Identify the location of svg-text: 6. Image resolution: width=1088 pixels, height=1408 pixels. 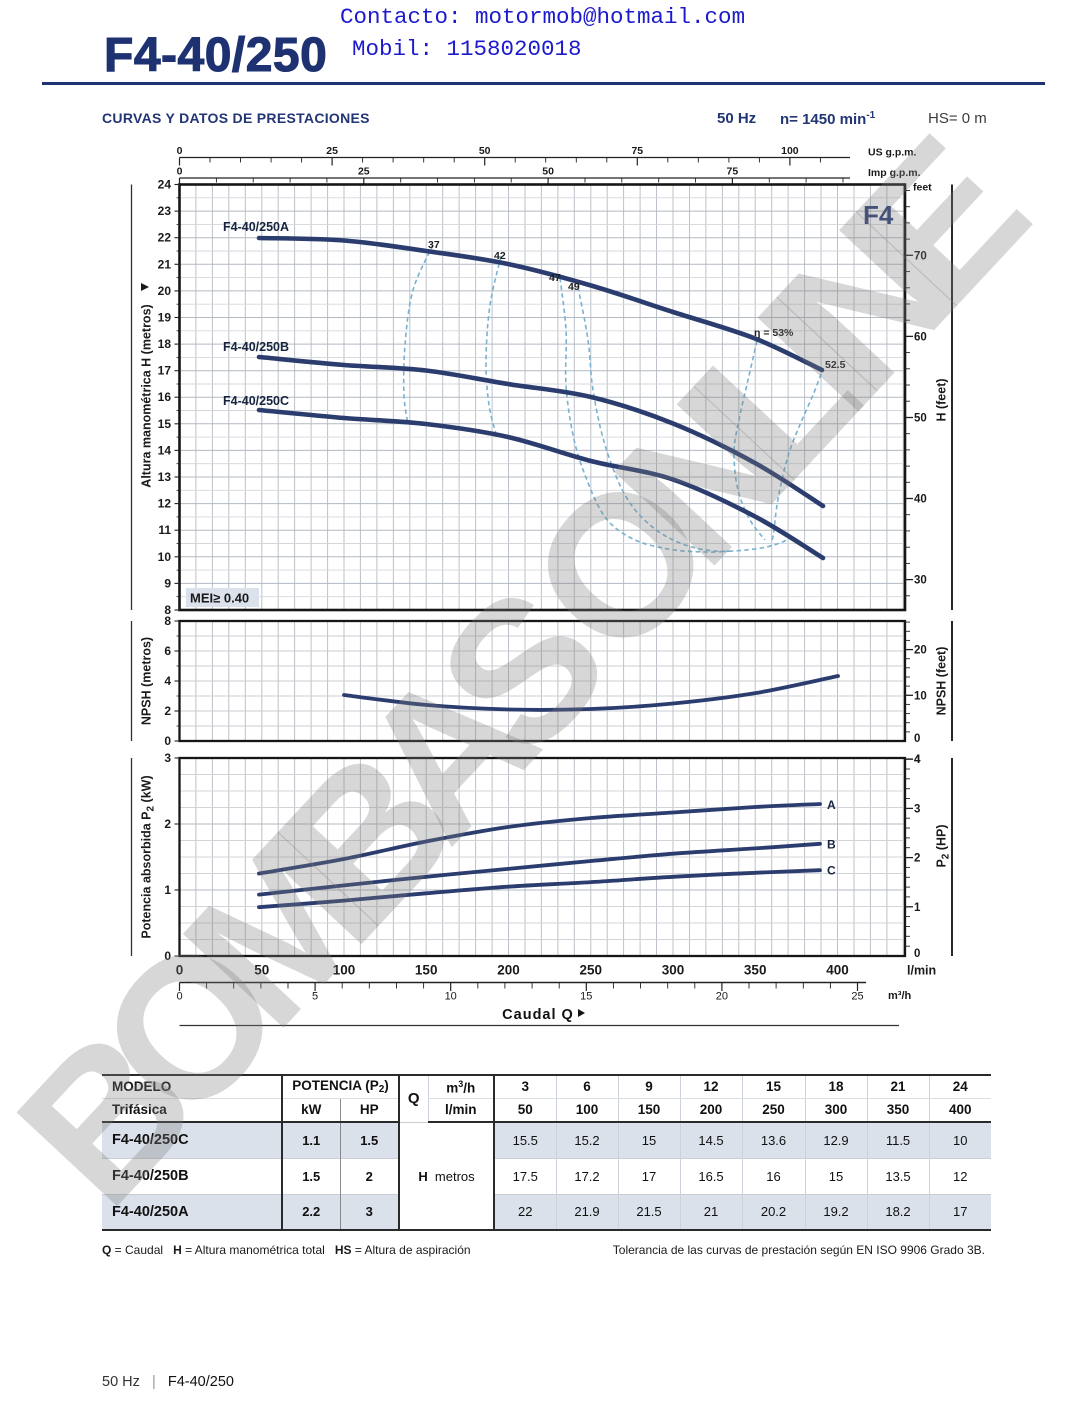
(167, 651).